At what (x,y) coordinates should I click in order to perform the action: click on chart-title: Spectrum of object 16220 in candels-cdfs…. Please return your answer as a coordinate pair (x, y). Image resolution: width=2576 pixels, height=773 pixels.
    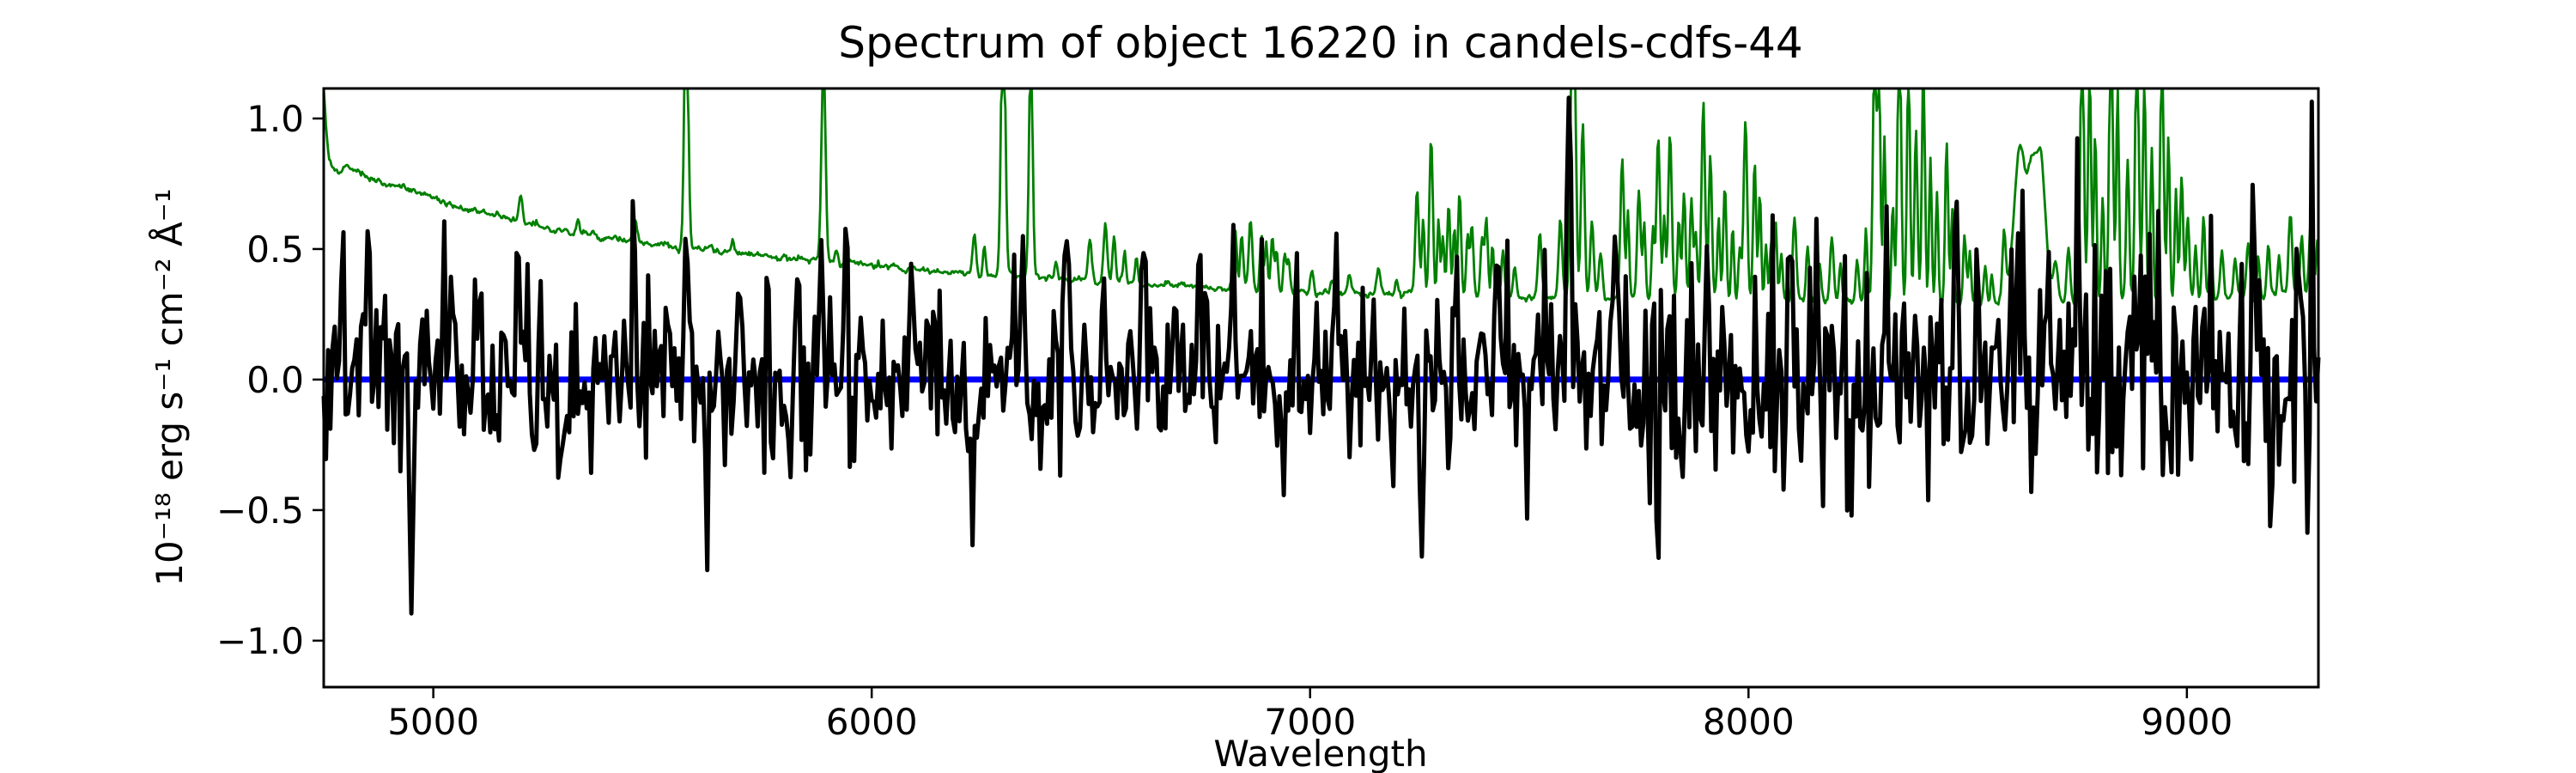
    Looking at the image, I should click on (1320, 43).